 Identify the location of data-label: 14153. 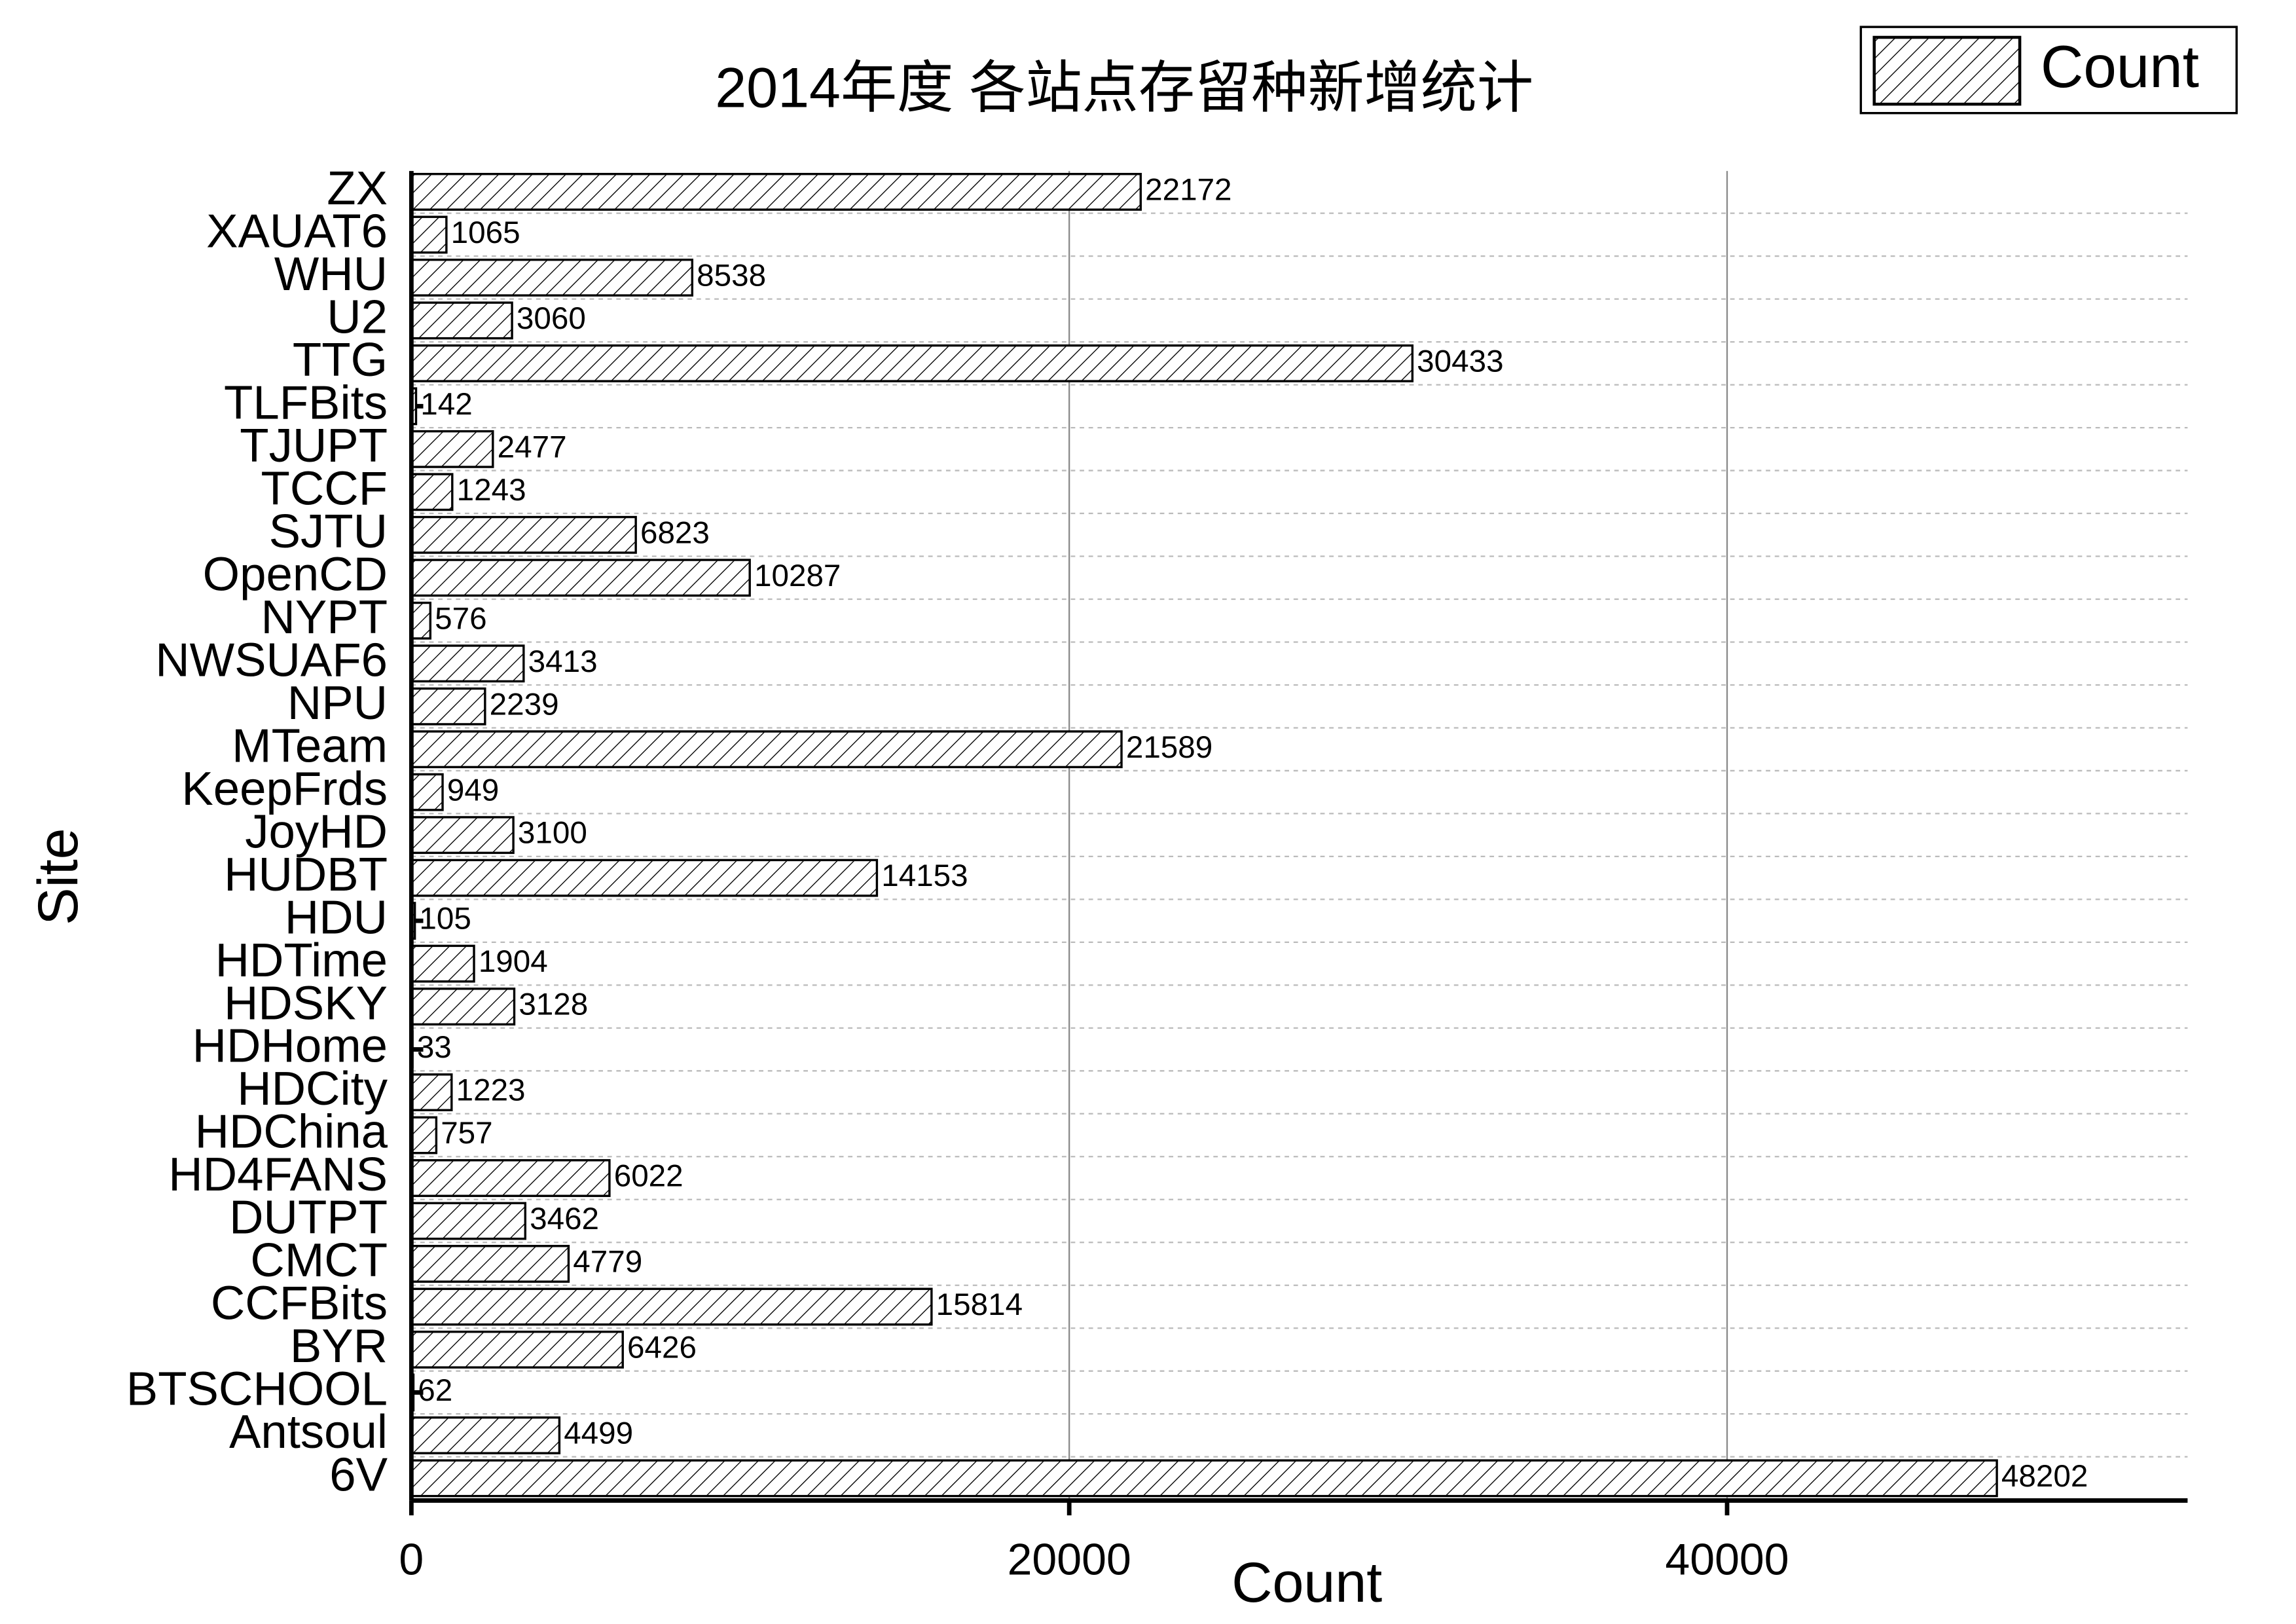
(924, 875).